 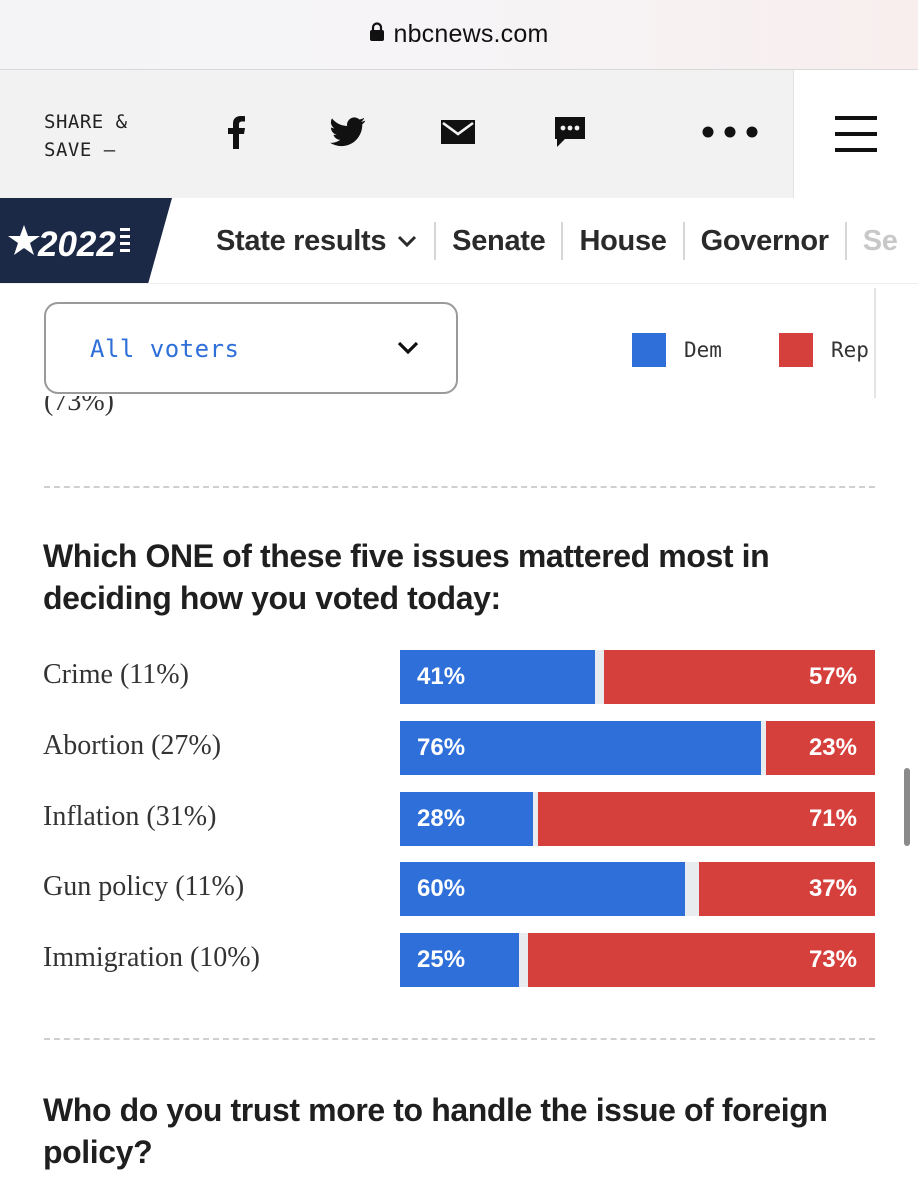 What do you see at coordinates (441, 747) in the screenshot?
I see `dem-value: 76%` at bounding box center [441, 747].